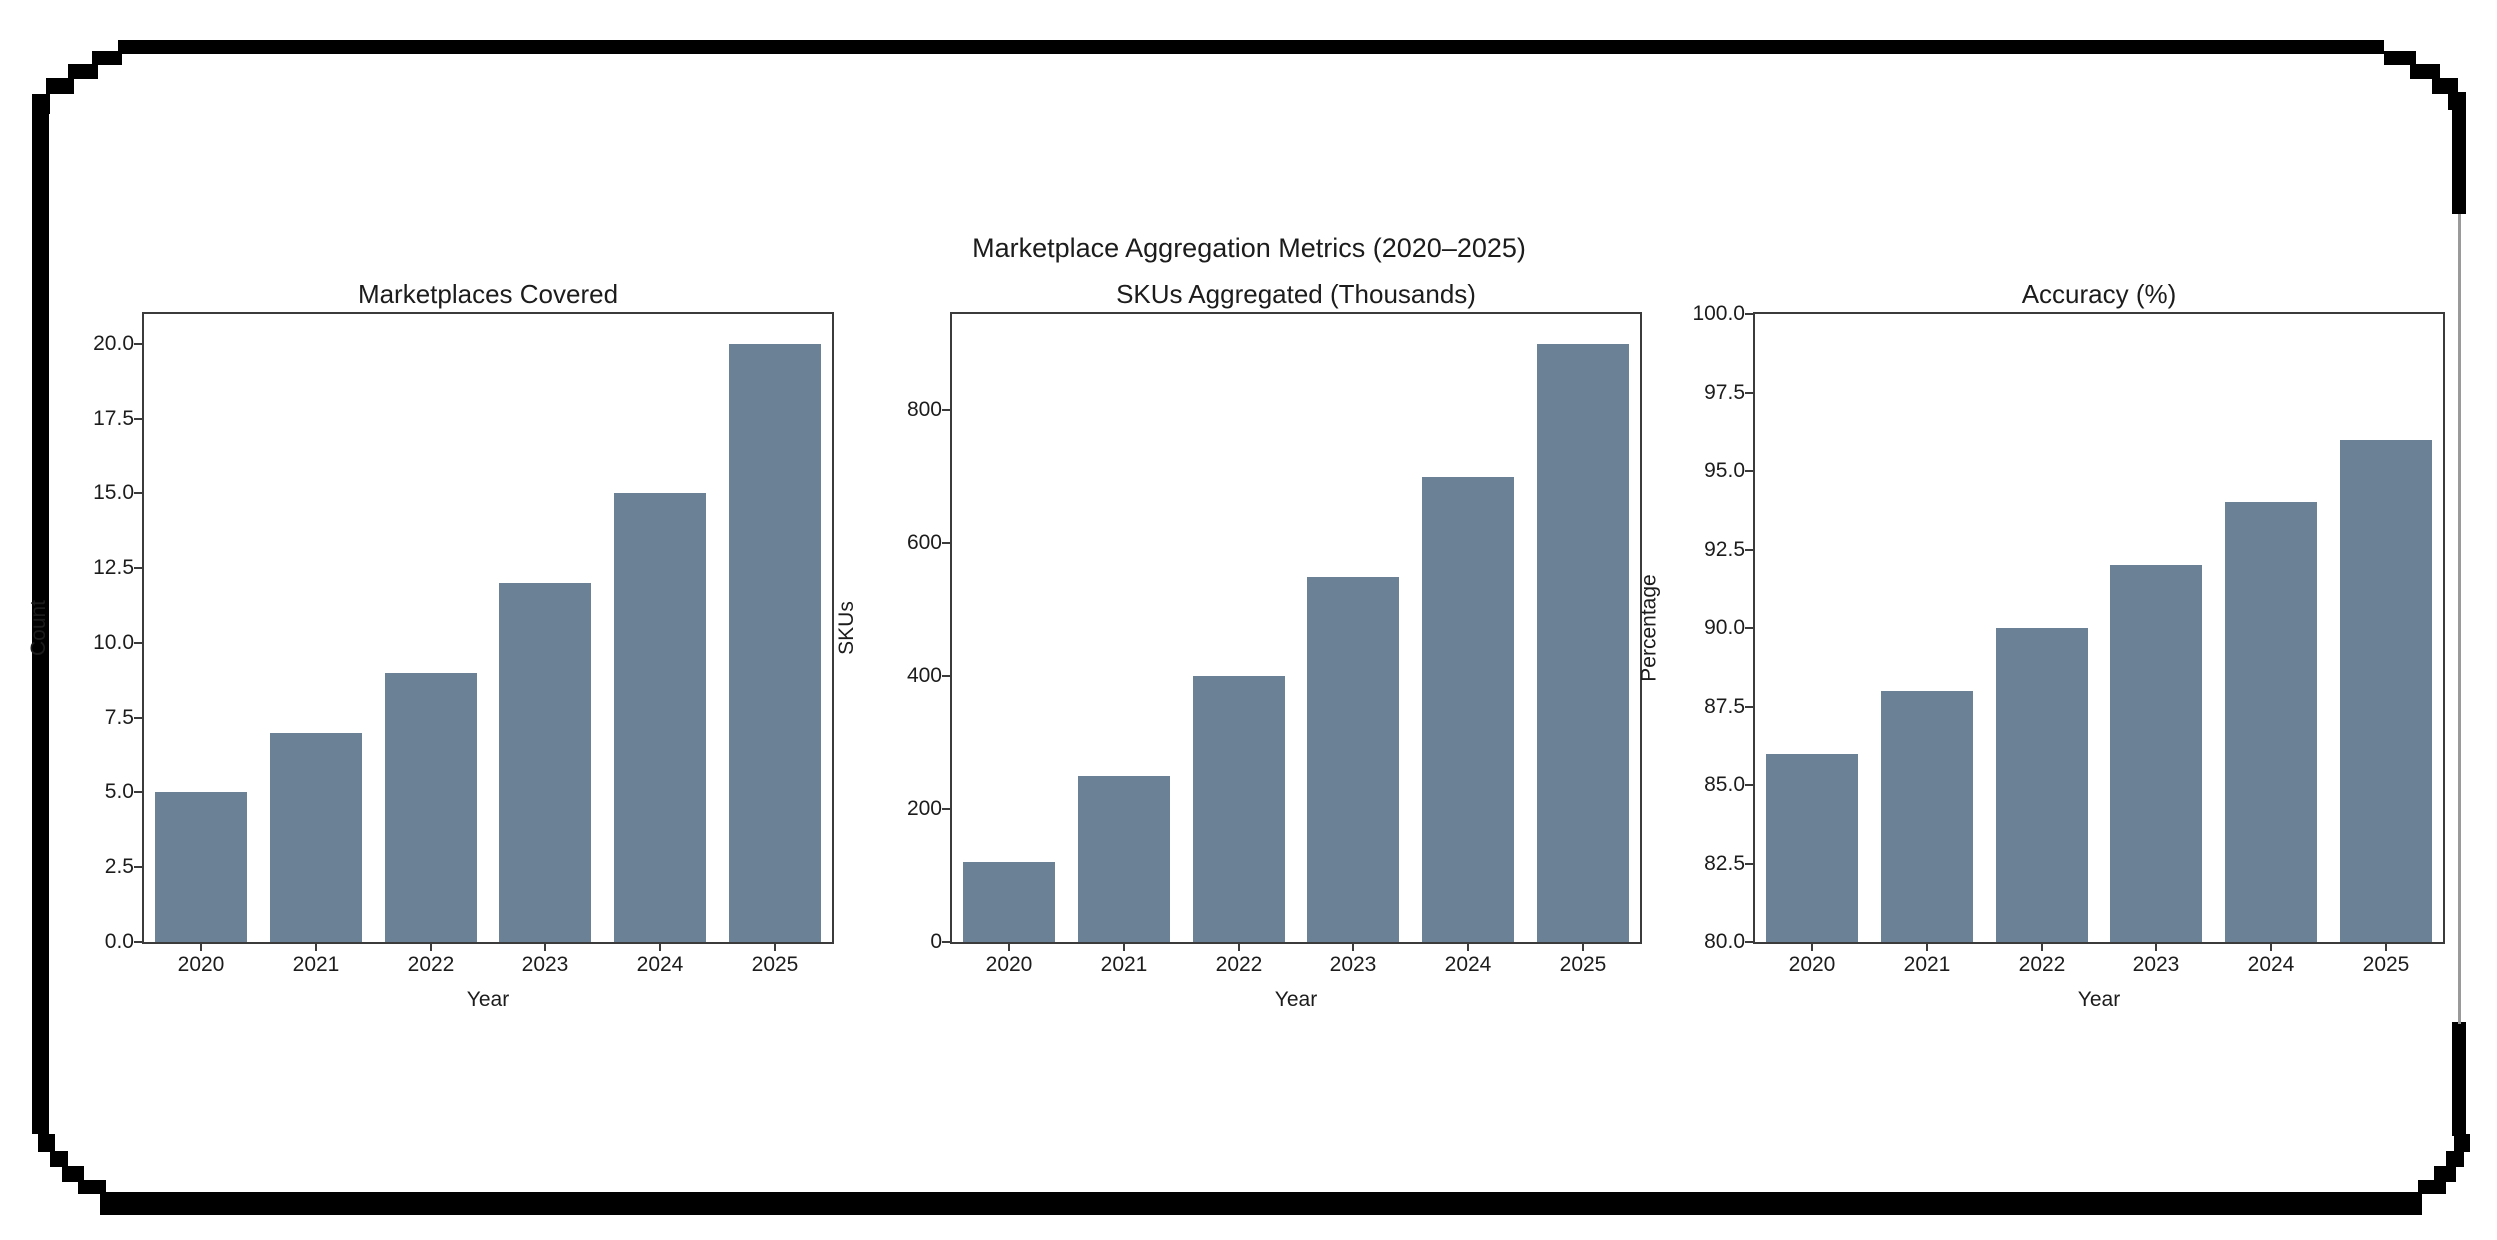 This screenshot has width=2497, height=1240. What do you see at coordinates (119, 792) in the screenshot?
I see `y-tick-label: 5.0` at bounding box center [119, 792].